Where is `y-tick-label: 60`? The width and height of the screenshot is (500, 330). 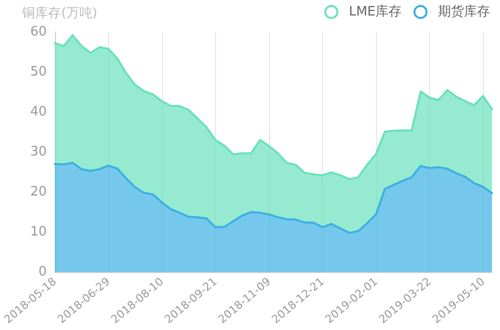
y-tick-label: 60 is located at coordinates (38, 32).